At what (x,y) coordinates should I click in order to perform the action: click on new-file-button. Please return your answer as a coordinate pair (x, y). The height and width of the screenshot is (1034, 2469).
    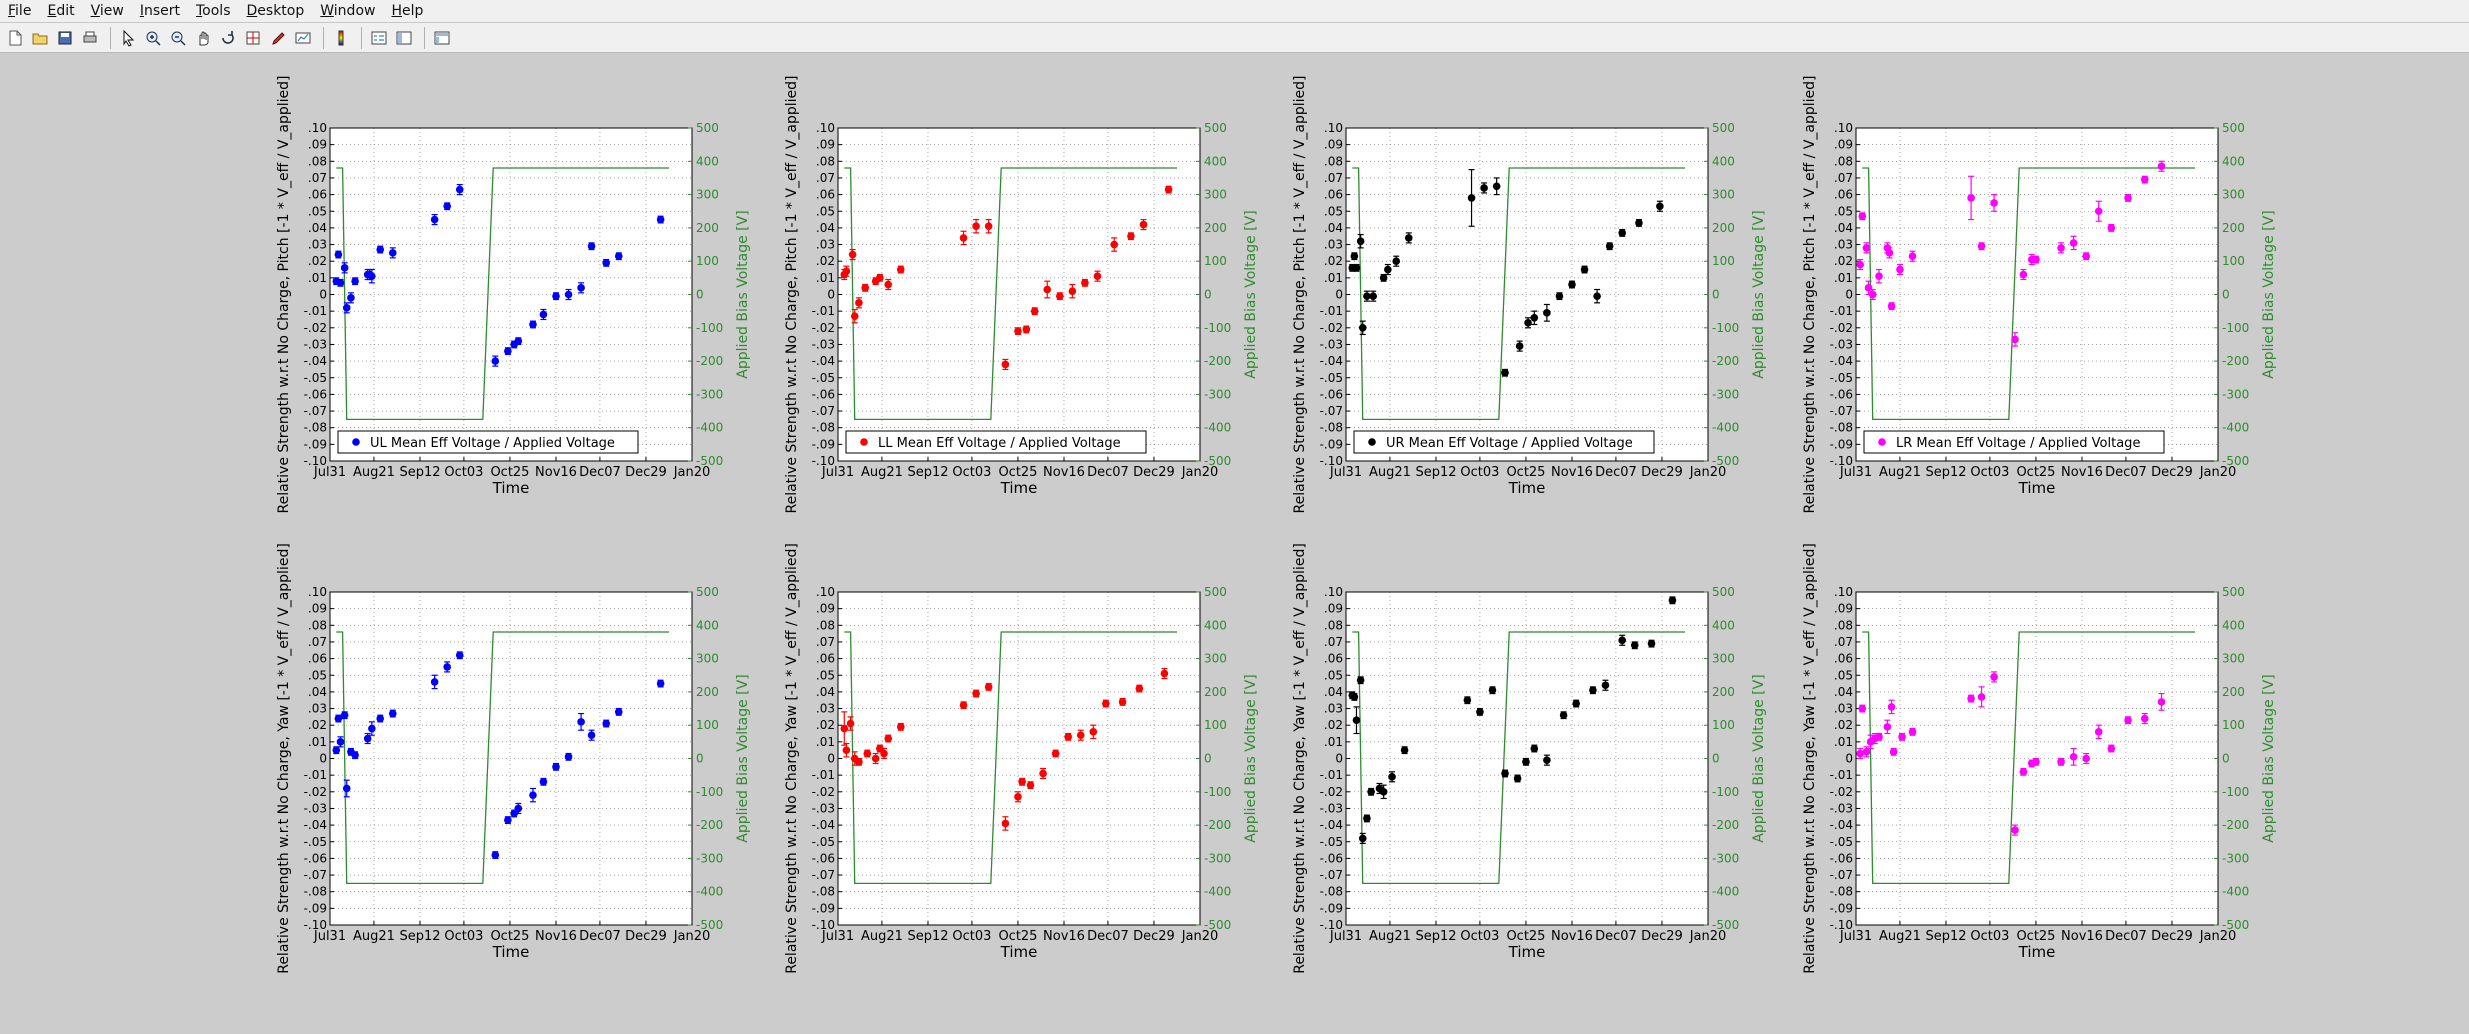
    Looking at the image, I should click on (15, 38).